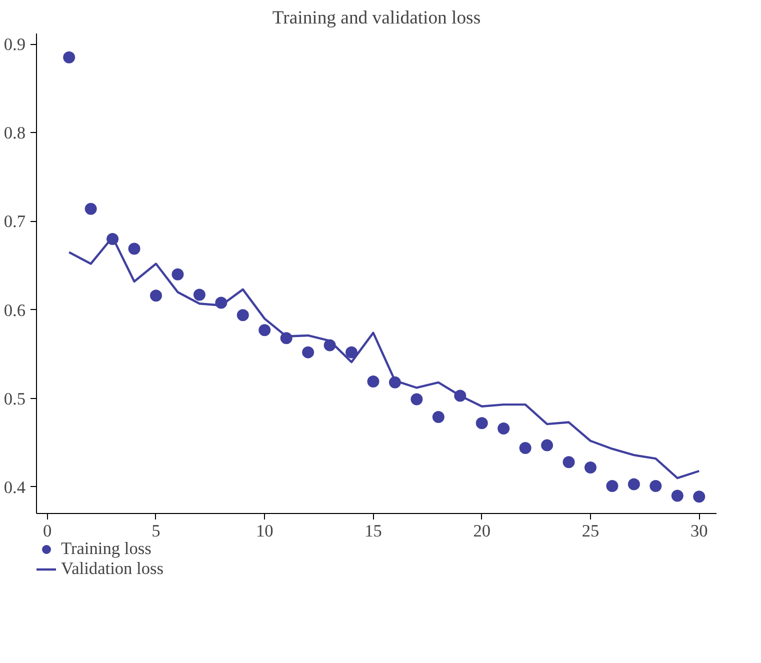 This screenshot has height=663, width=761. I want to click on legend-label: Validation loss, so click(112, 569).